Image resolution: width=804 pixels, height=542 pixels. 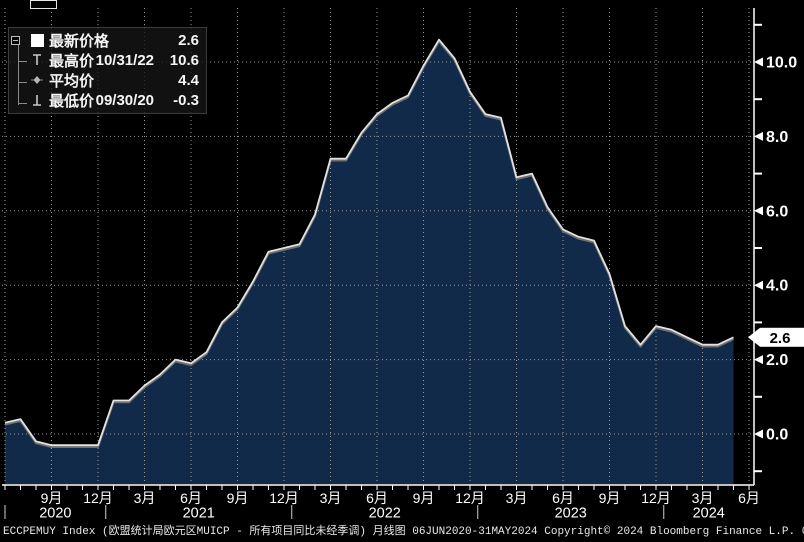 I want to click on legend-date: 10/31/22, so click(x=124, y=60).